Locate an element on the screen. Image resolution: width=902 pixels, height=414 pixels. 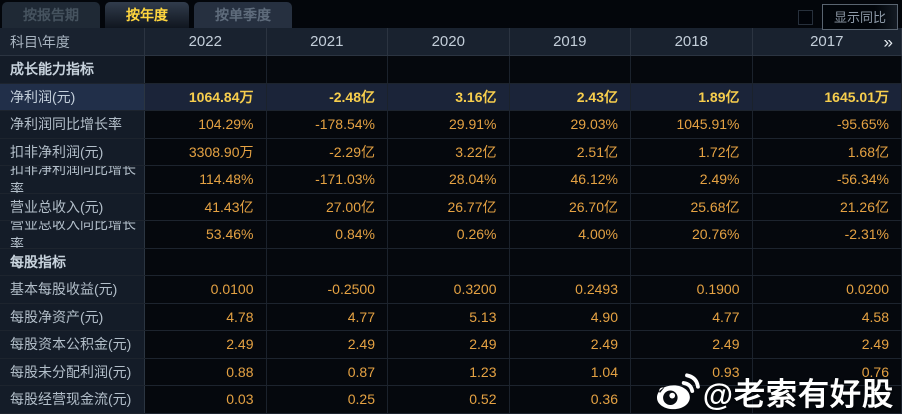
year-label: 2017 is located at coordinates (827, 41).